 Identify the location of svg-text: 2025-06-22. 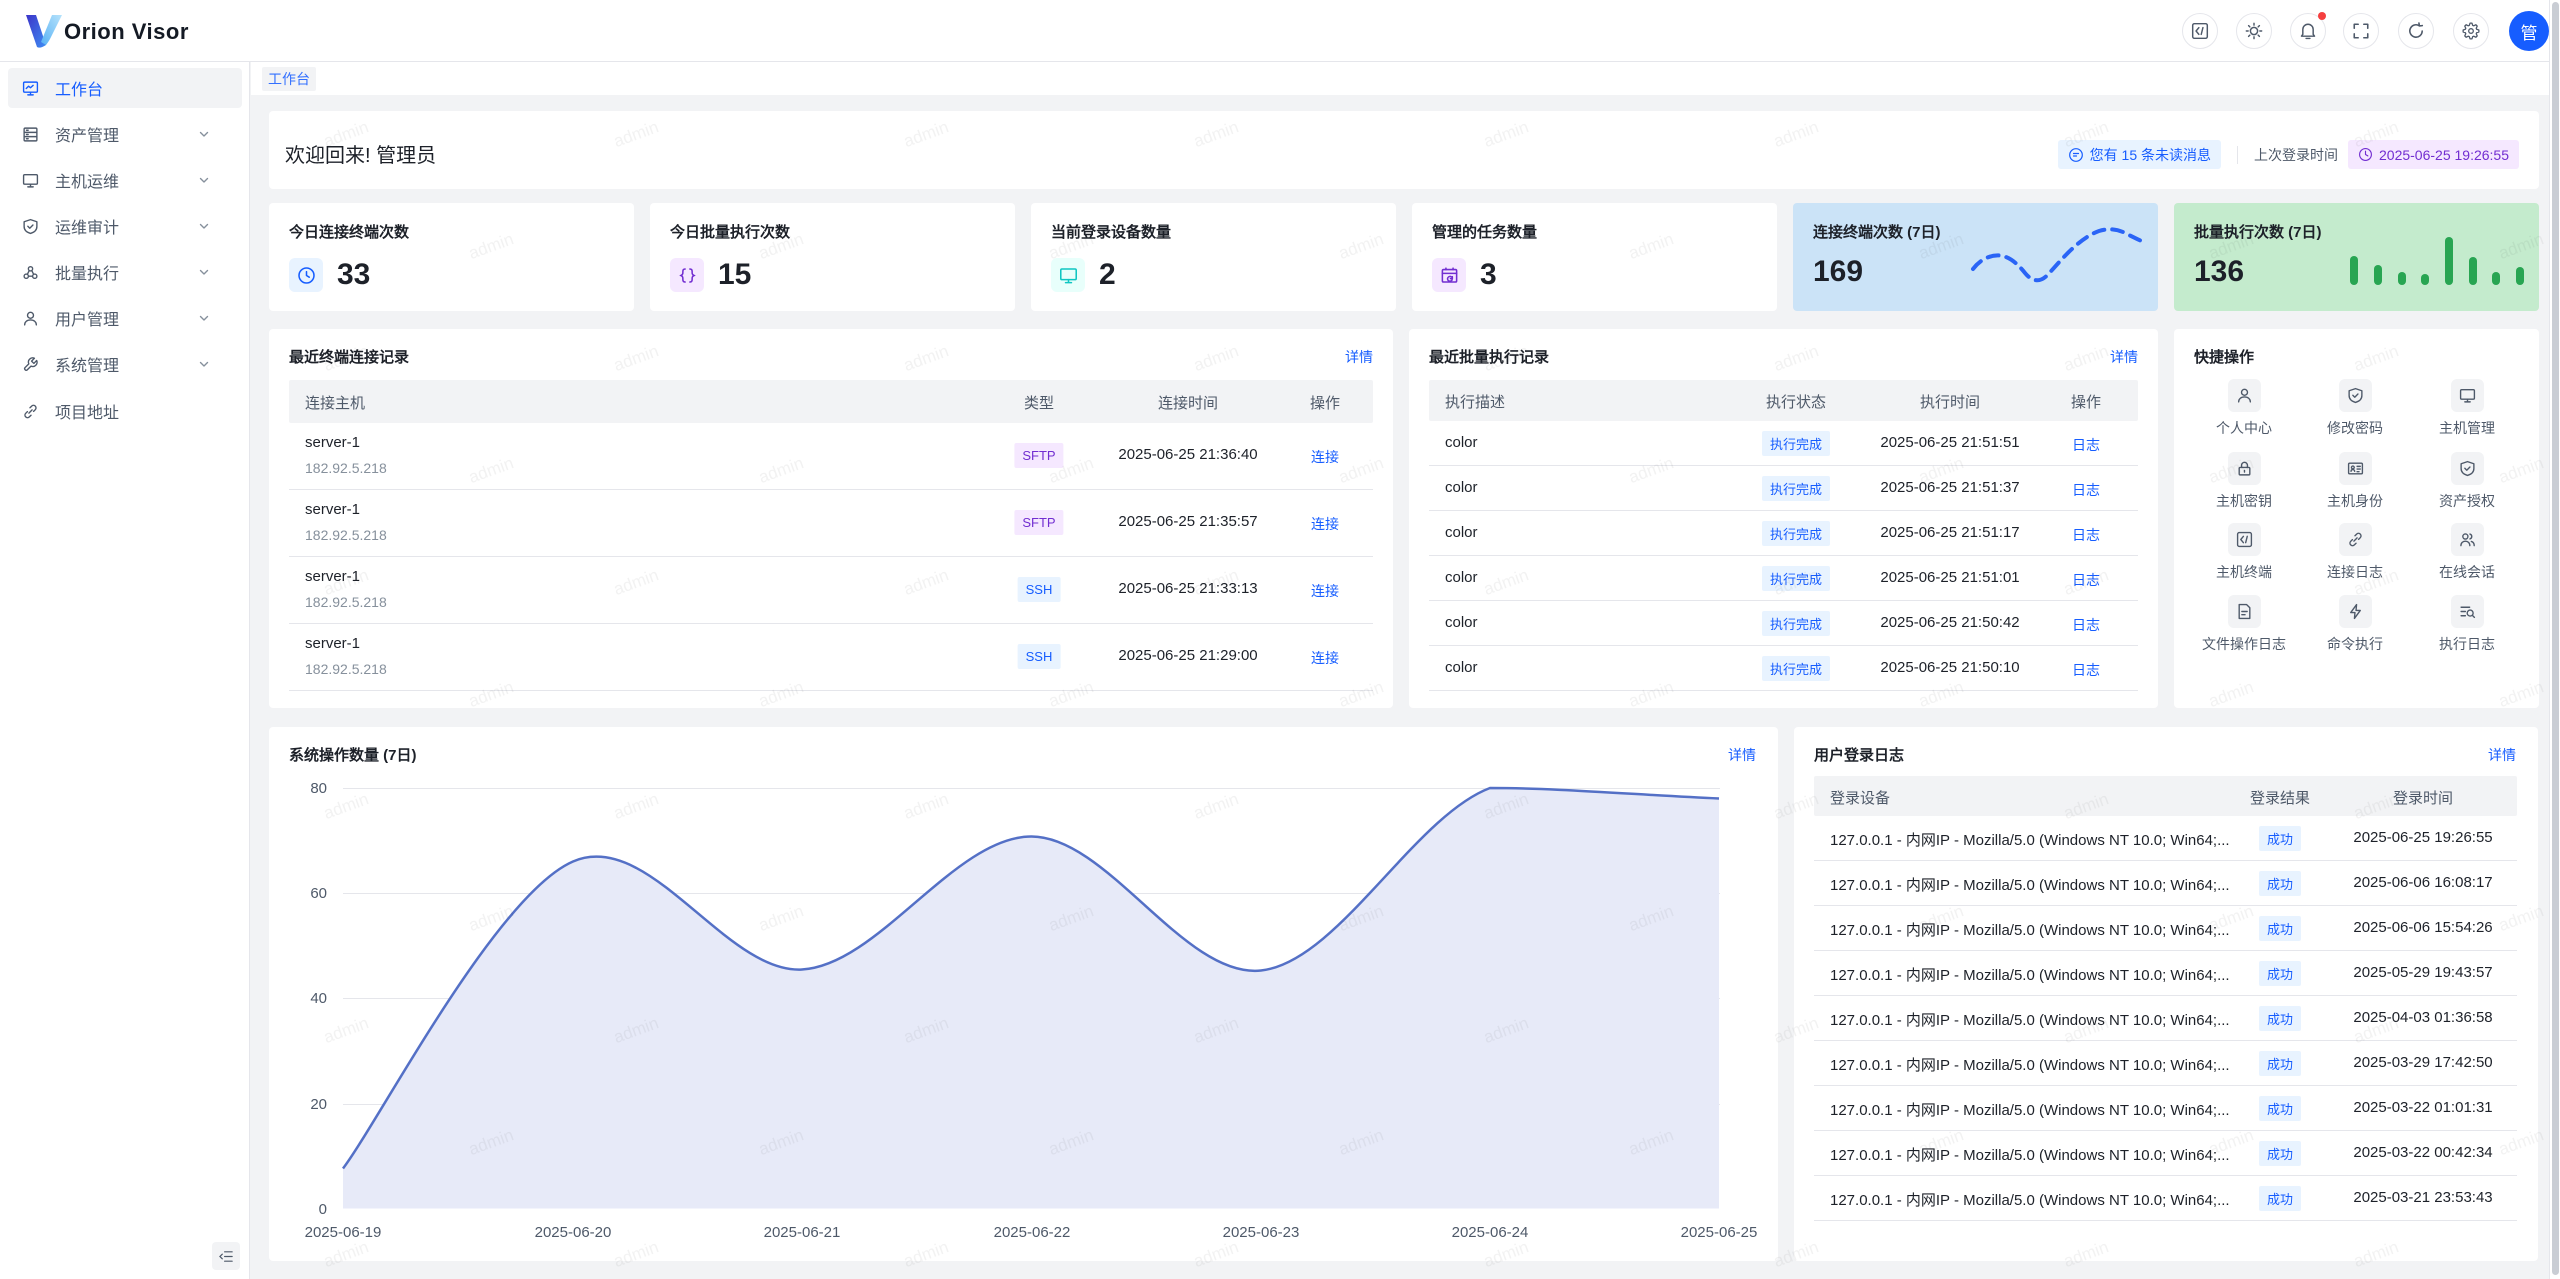
(1032, 1232).